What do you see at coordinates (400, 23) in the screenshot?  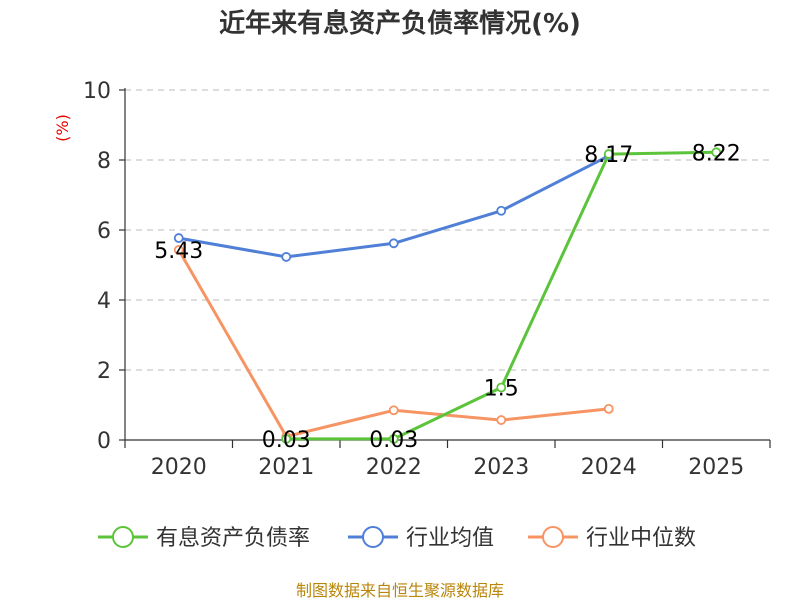 I see `chart-title: 近年来有息资产负债率情况(%)` at bounding box center [400, 23].